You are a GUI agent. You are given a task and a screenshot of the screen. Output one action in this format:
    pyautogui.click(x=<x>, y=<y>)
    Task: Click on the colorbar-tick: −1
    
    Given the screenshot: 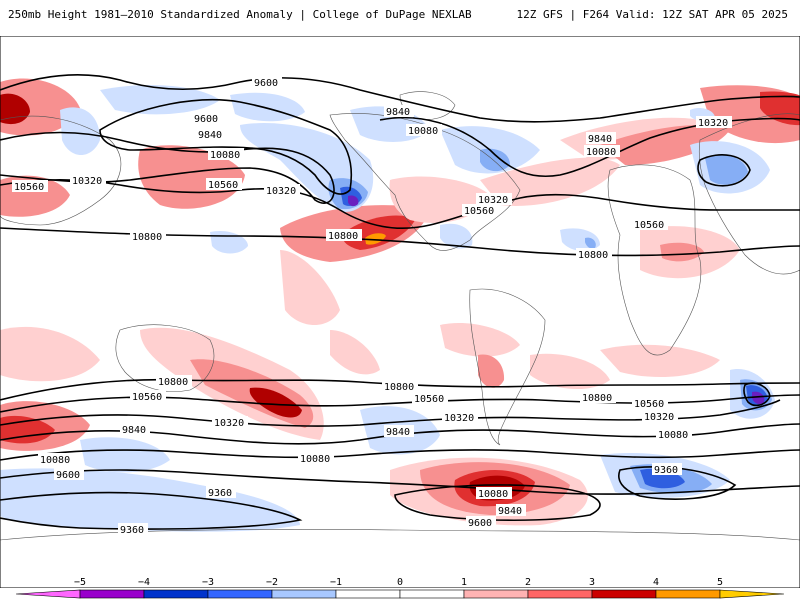 What is the action you would take?
    pyautogui.click(x=336, y=582)
    